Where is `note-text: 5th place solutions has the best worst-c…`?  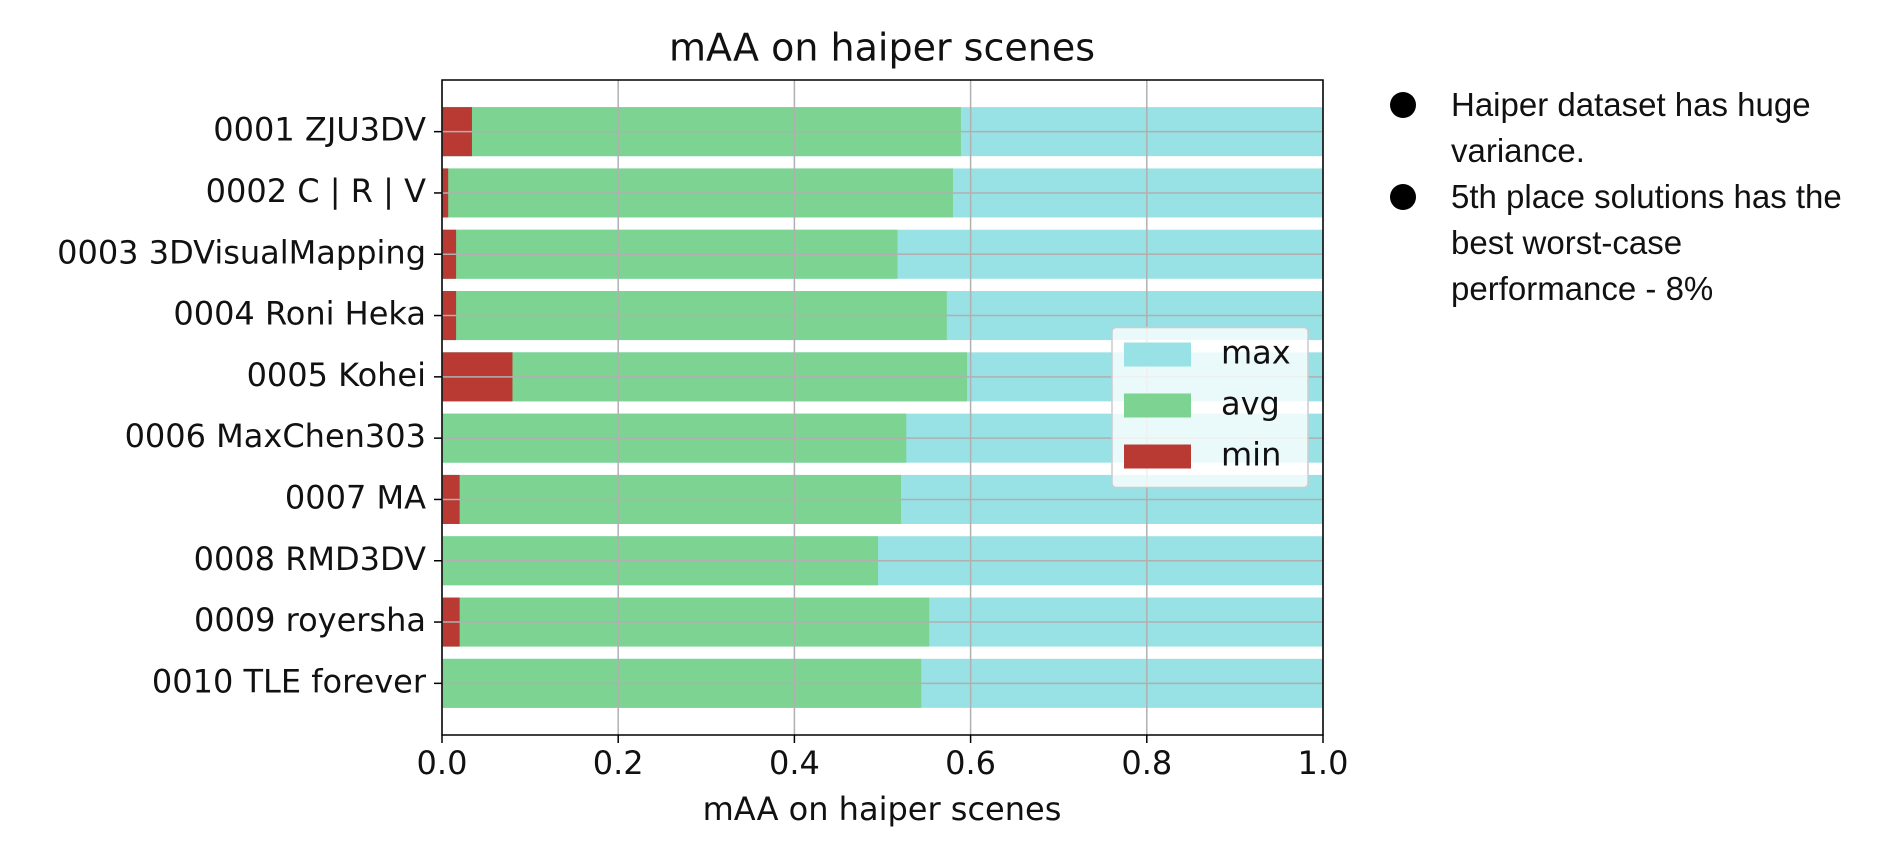 note-text: 5th place solutions has the best worst-c… is located at coordinates (1646, 242).